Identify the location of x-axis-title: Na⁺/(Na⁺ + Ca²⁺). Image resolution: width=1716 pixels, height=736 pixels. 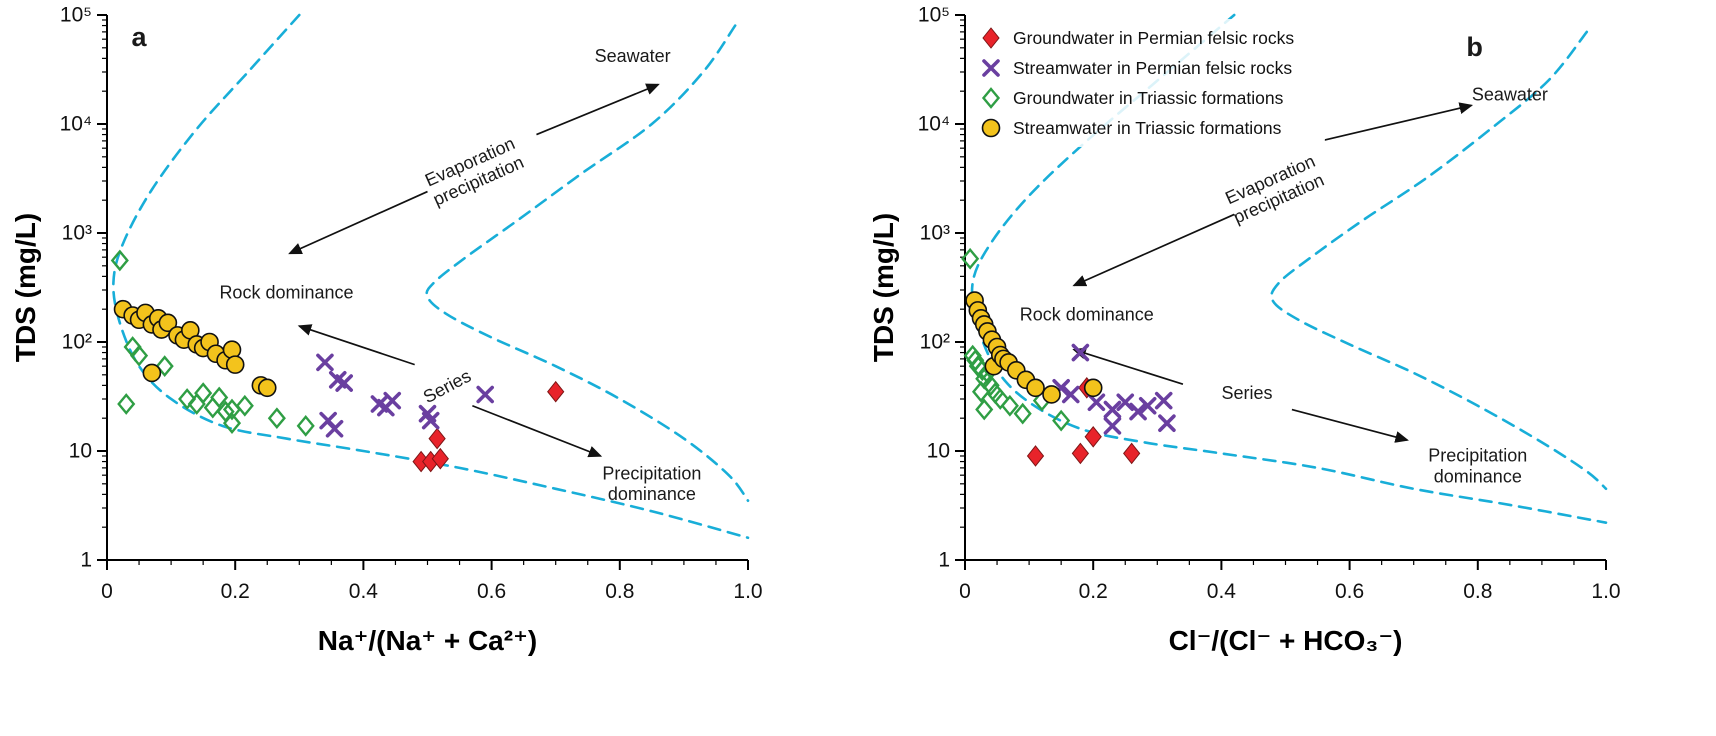
(427, 640).